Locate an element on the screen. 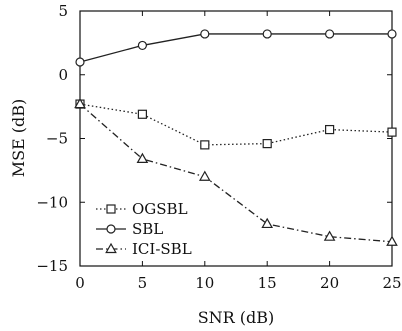 The width and height of the screenshot is (402, 331). x-axis-label: SNR (dB) is located at coordinates (236, 317).